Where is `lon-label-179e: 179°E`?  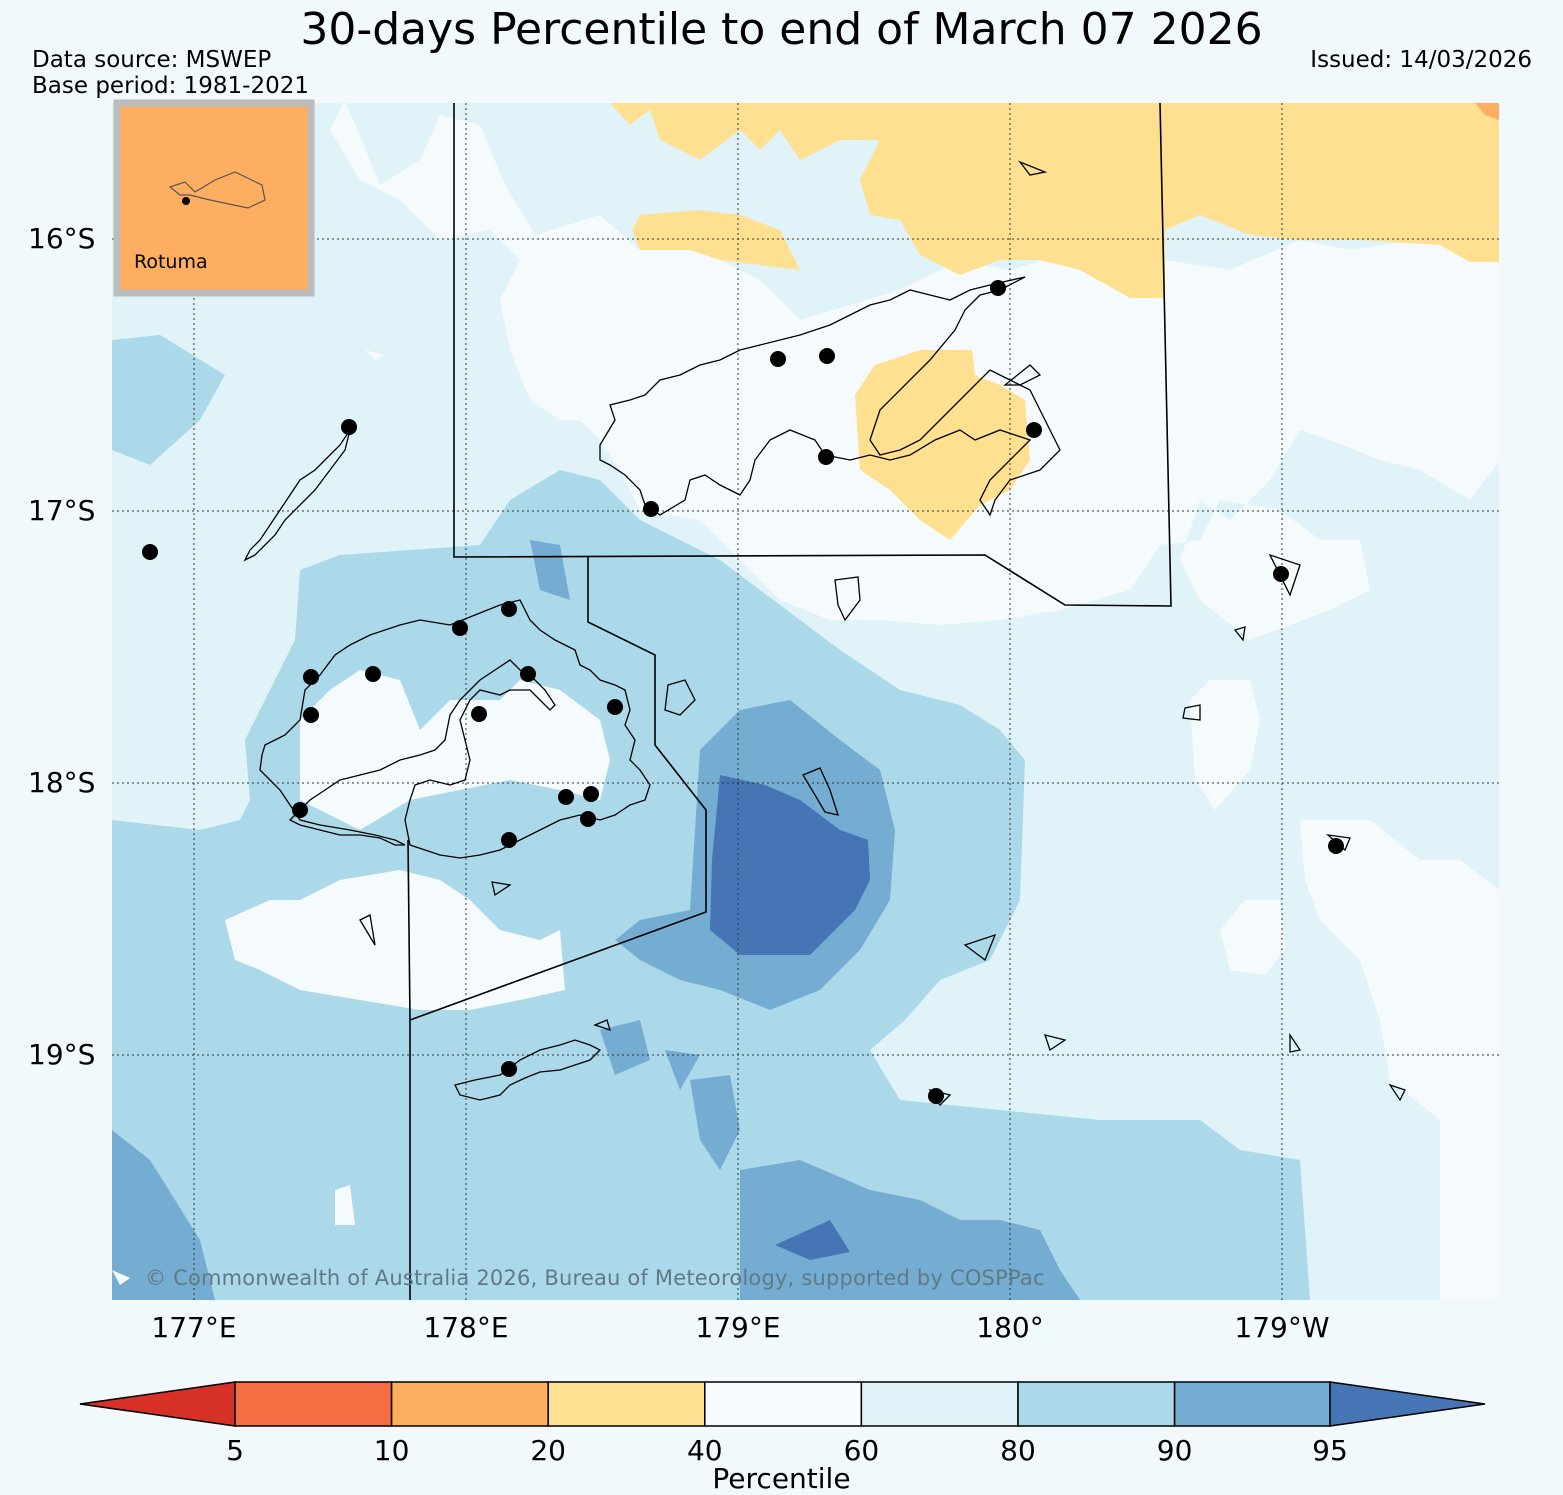
lon-label-179e: 179°E is located at coordinates (738, 1327).